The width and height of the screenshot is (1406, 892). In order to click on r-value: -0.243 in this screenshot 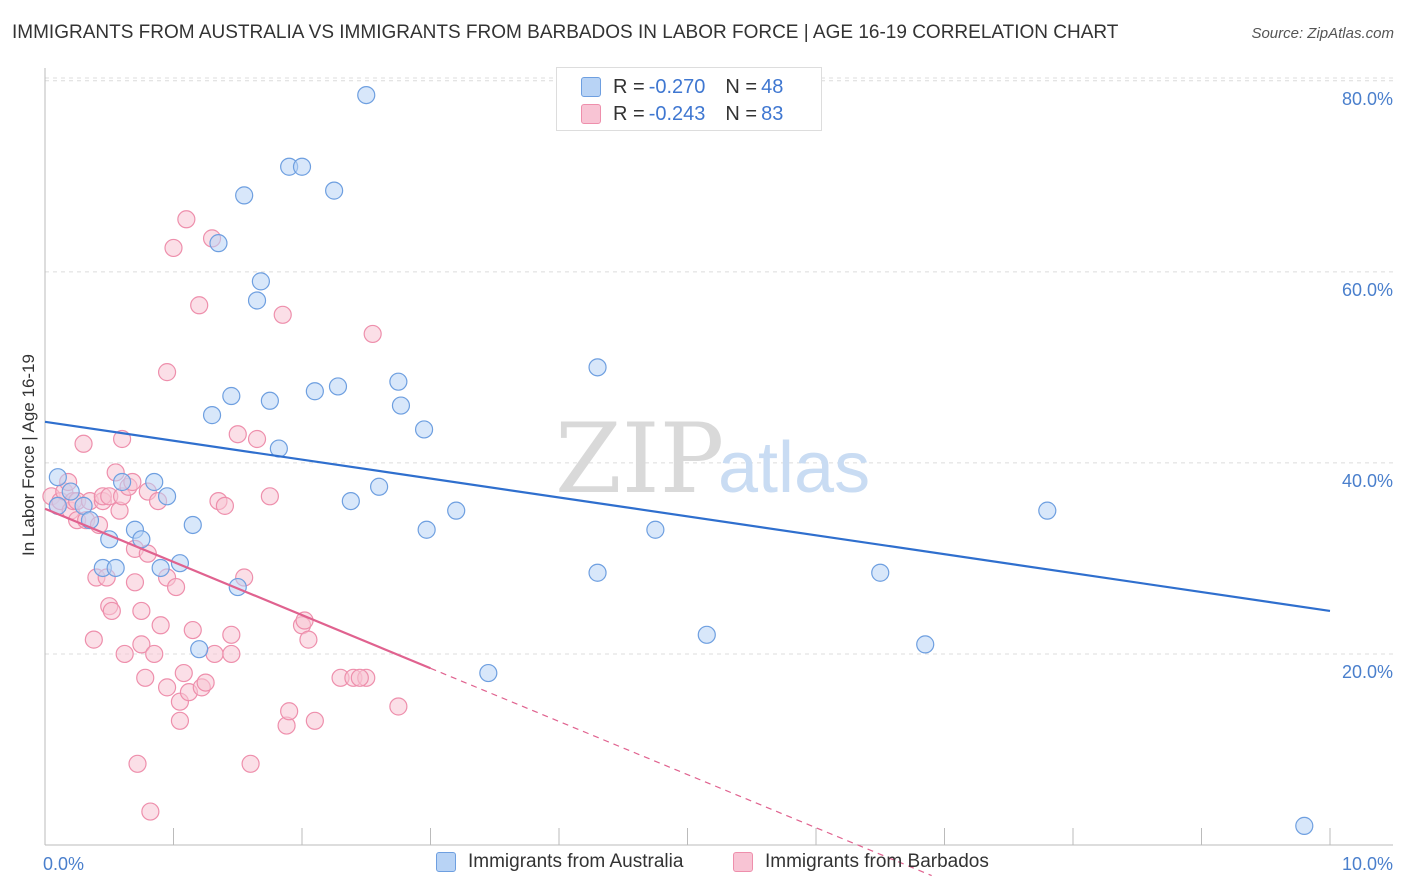, I will do `click(677, 113)`.